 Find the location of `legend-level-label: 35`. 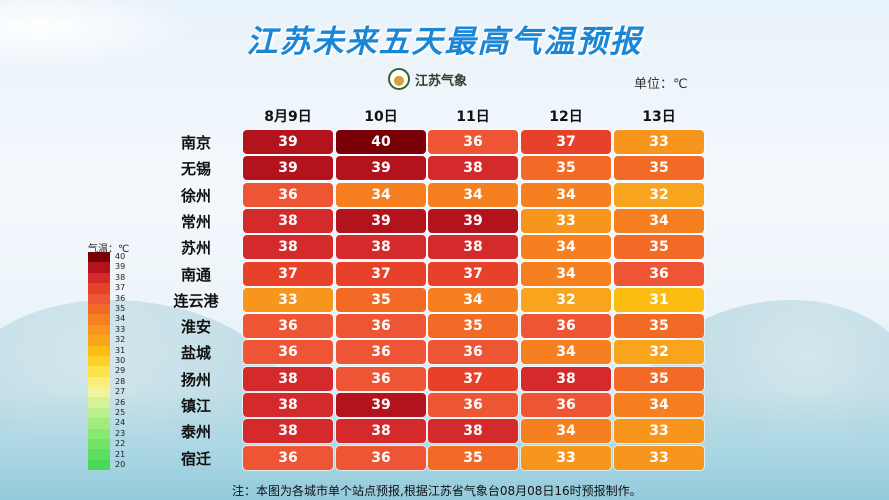

legend-level-label: 35 is located at coordinates (120, 308).